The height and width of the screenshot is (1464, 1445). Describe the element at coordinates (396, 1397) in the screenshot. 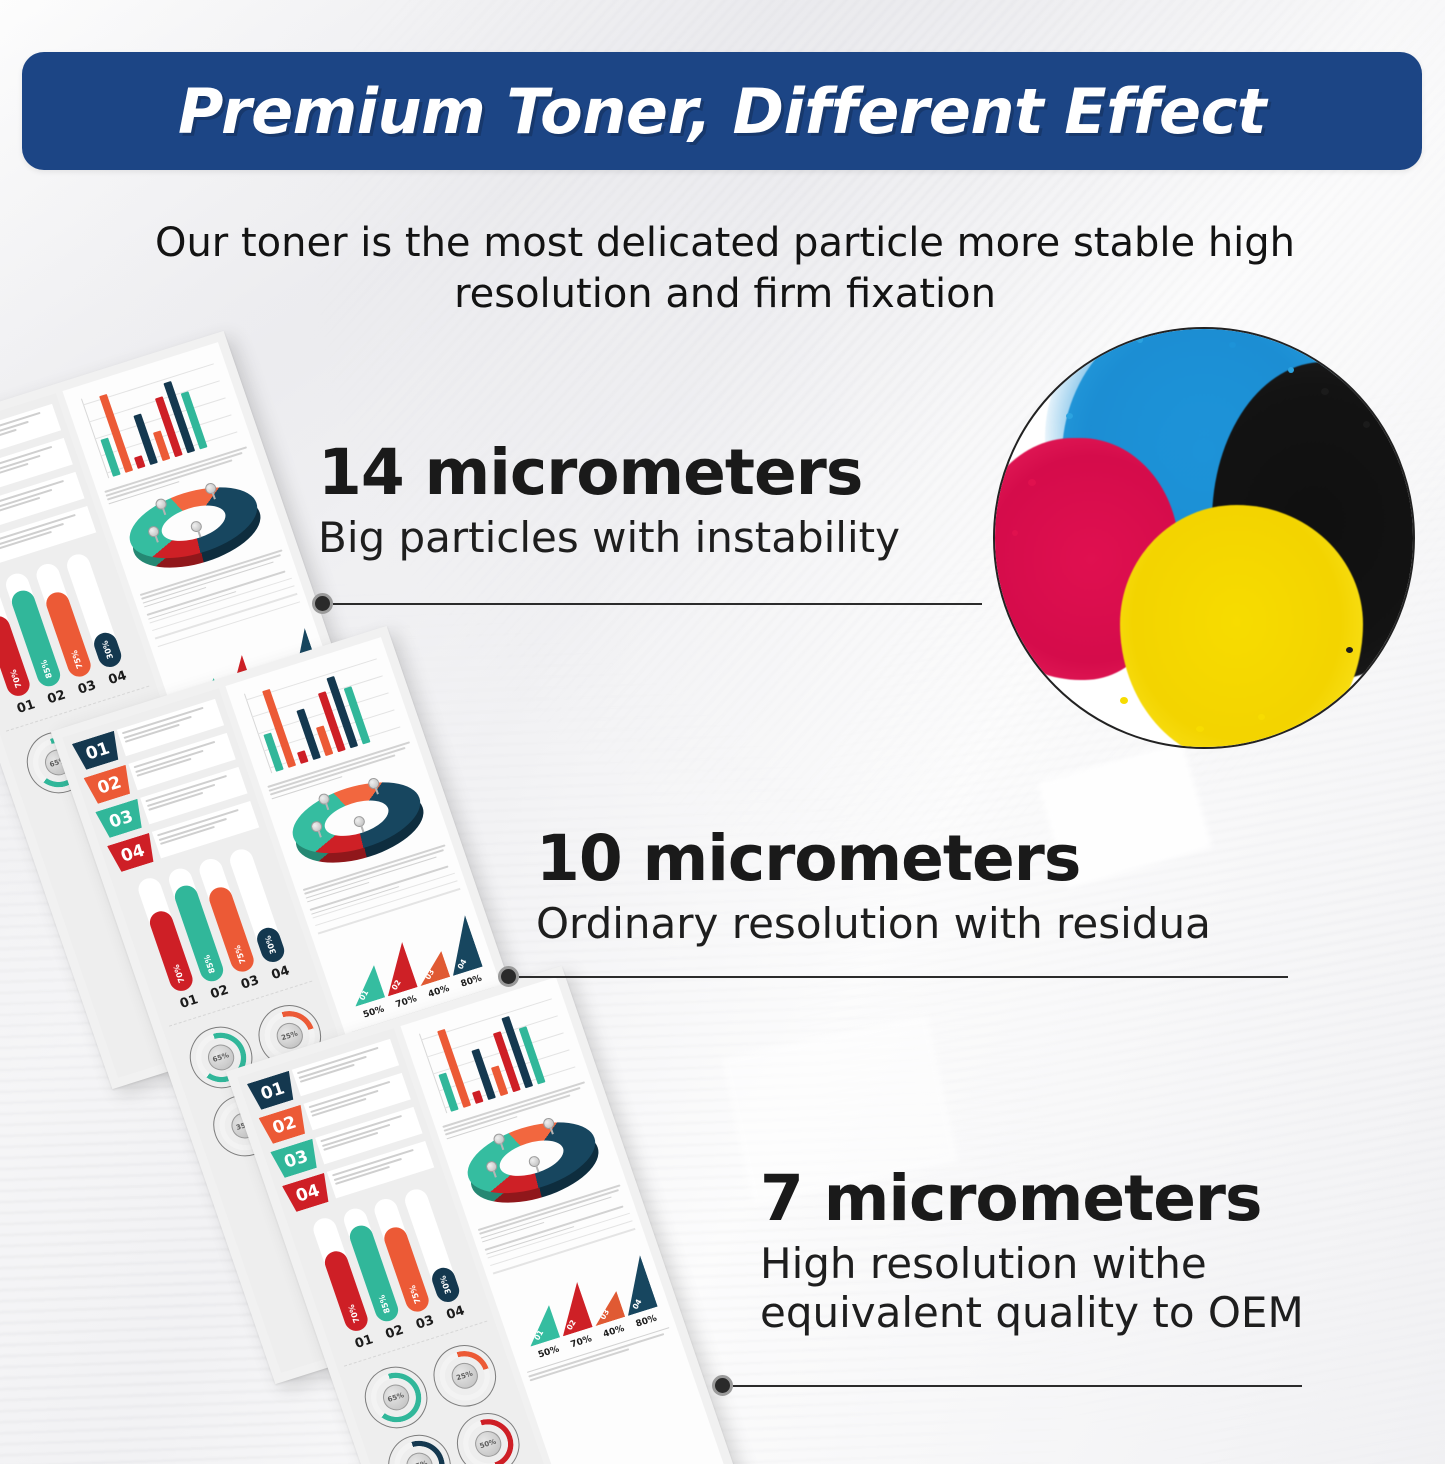

I see `gauge: 65%` at that location.